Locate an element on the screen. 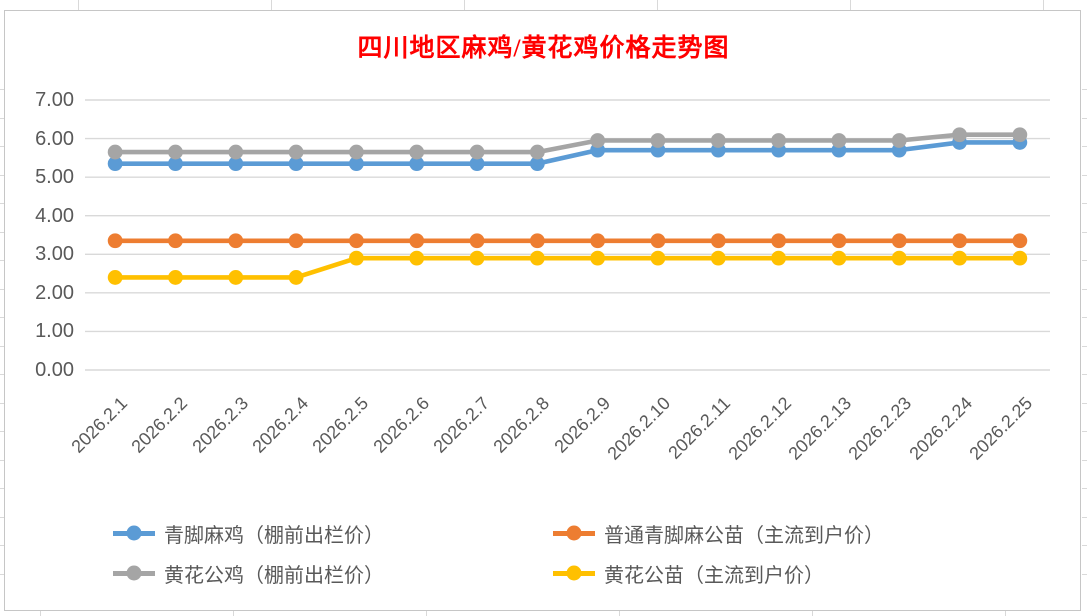 This screenshot has width=1087, height=616. y-axis-label: 6.00 is located at coordinates (54, 138).